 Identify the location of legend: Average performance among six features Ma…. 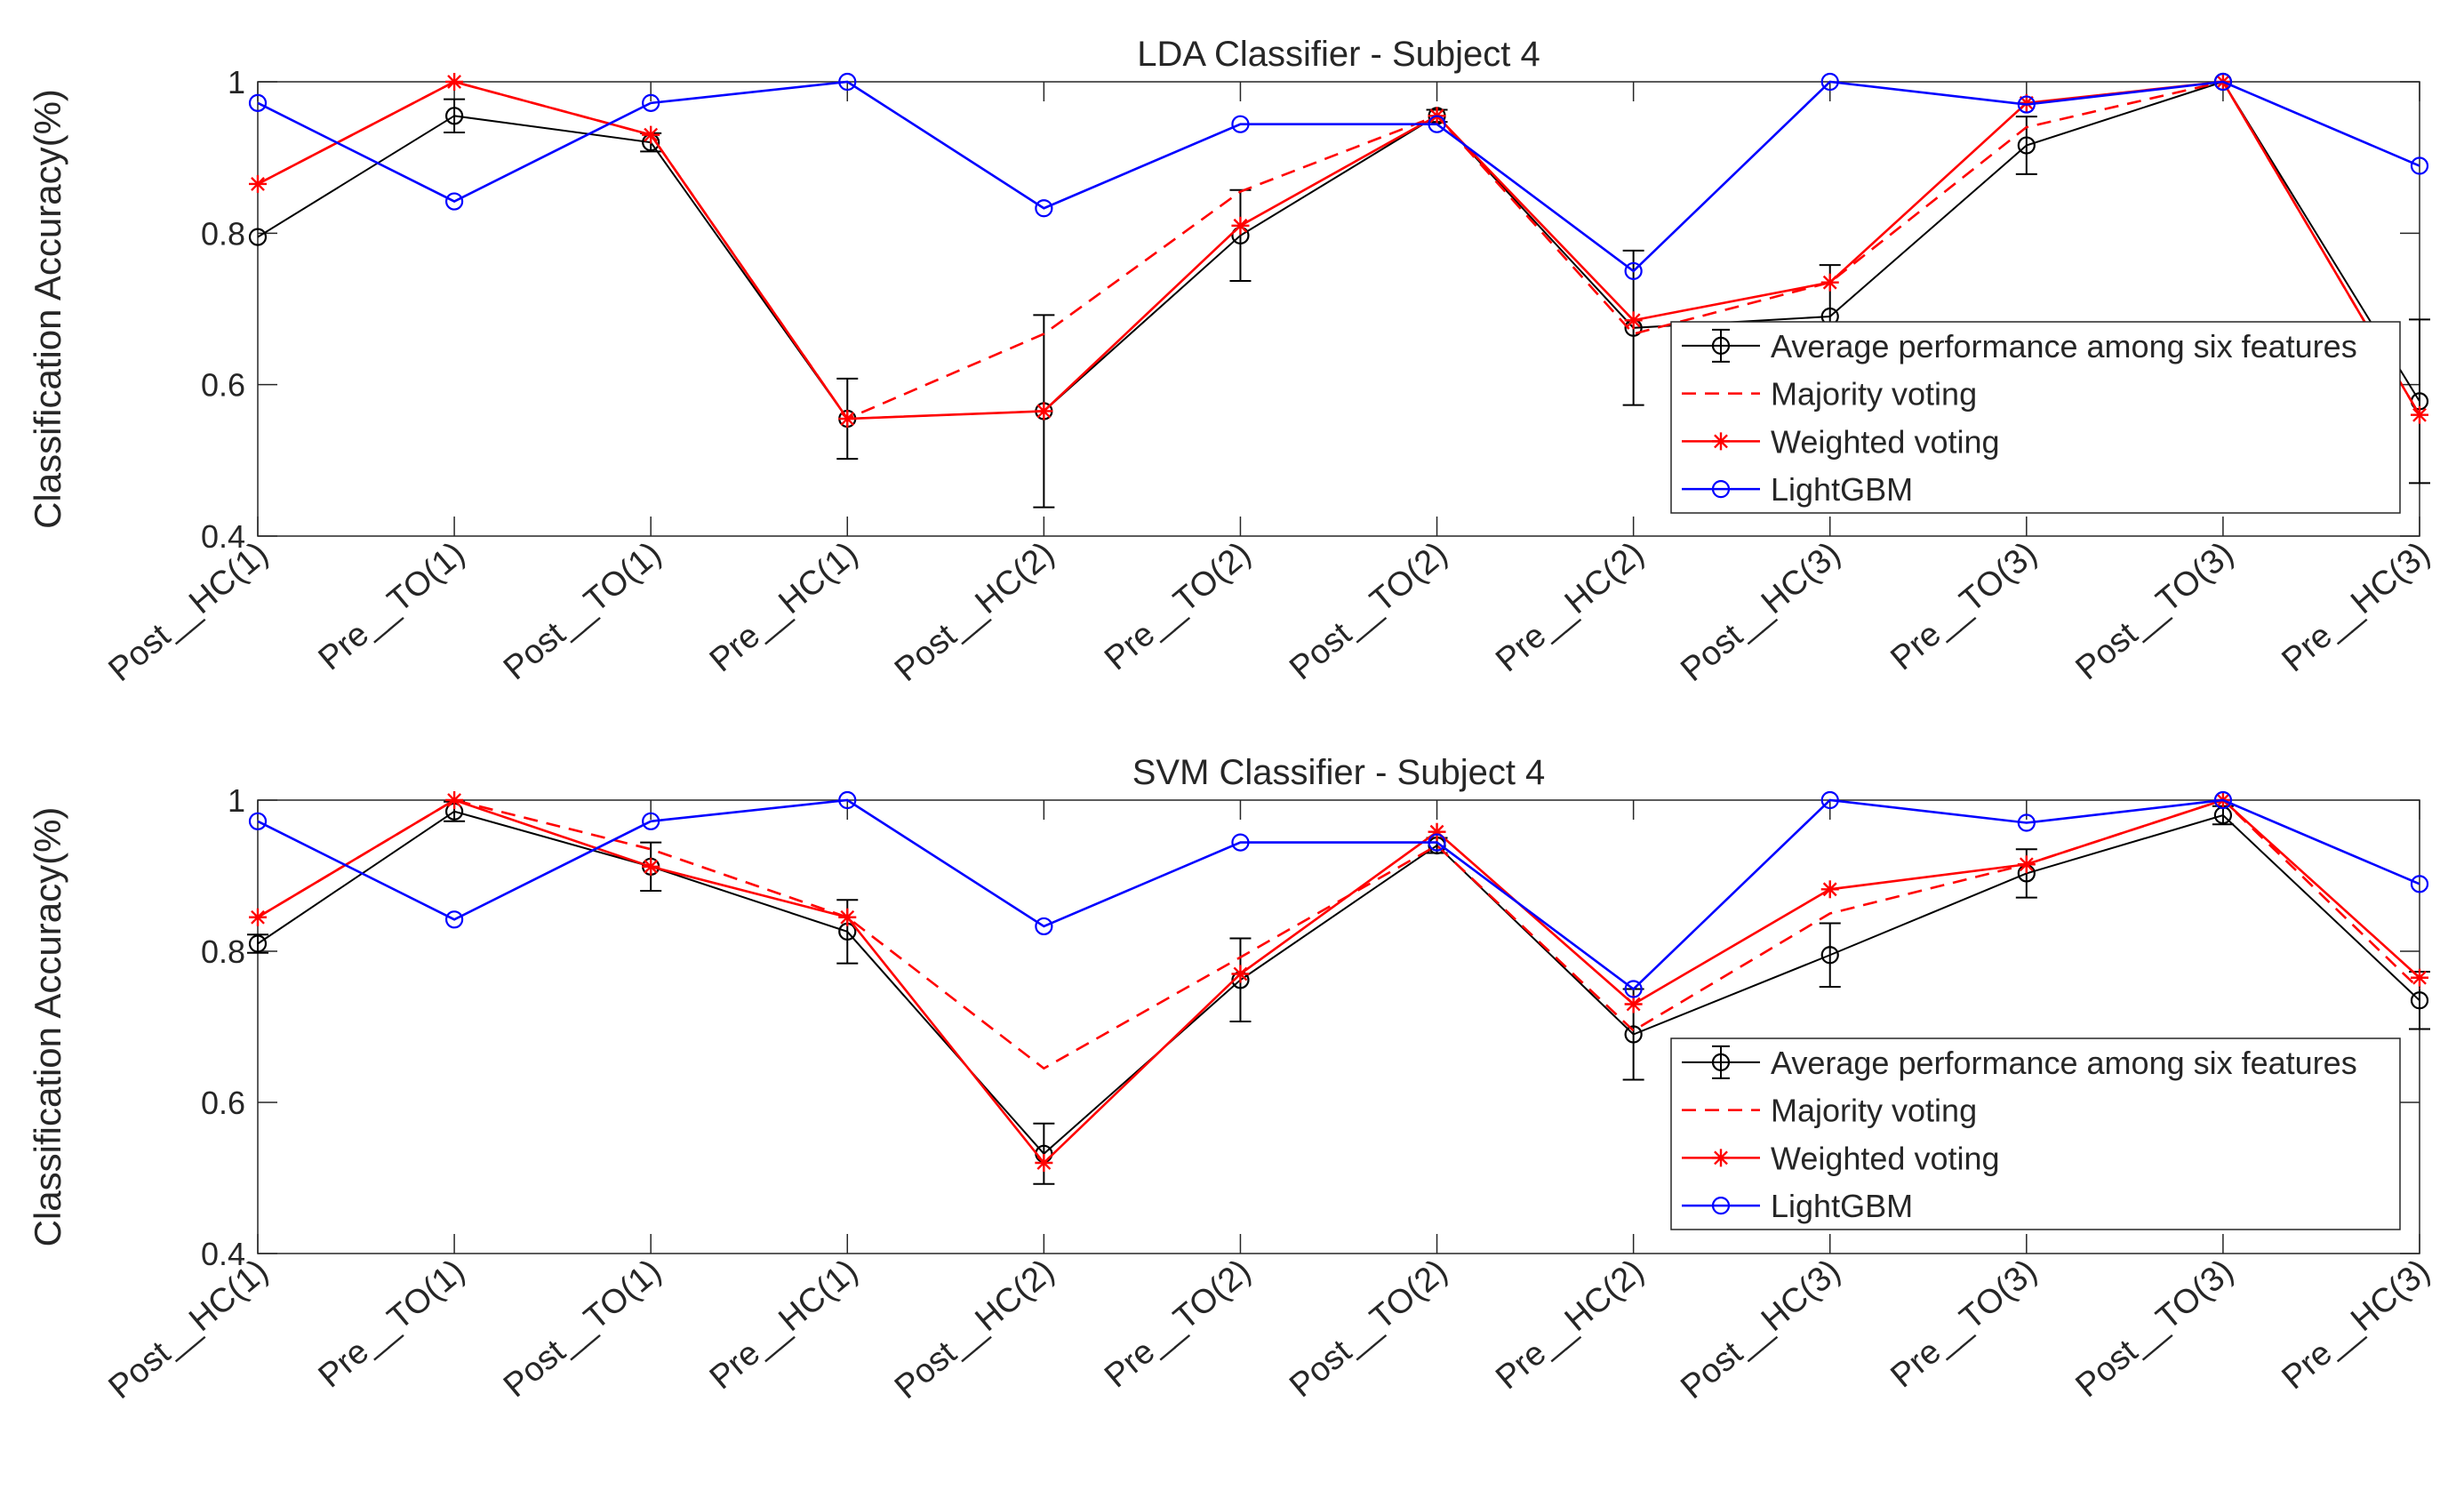
(2035, 417).